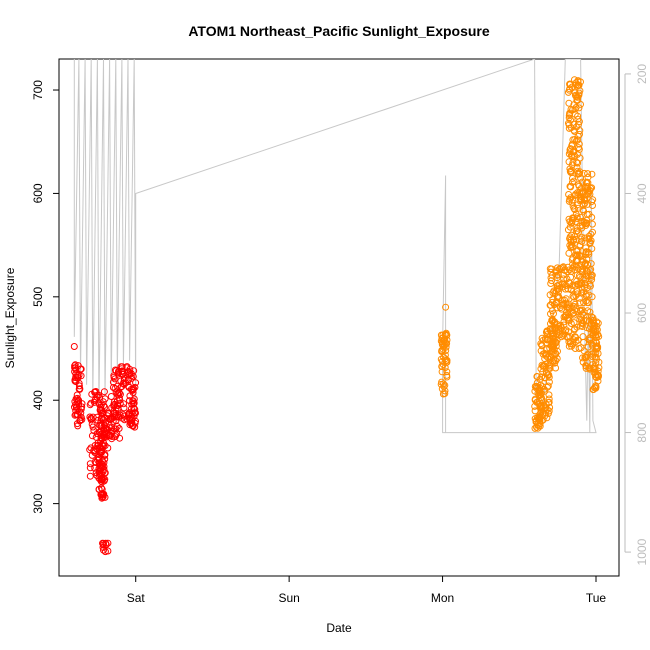 The image size is (650, 650). I want to click on y-tick-label: 500, so click(38, 296).